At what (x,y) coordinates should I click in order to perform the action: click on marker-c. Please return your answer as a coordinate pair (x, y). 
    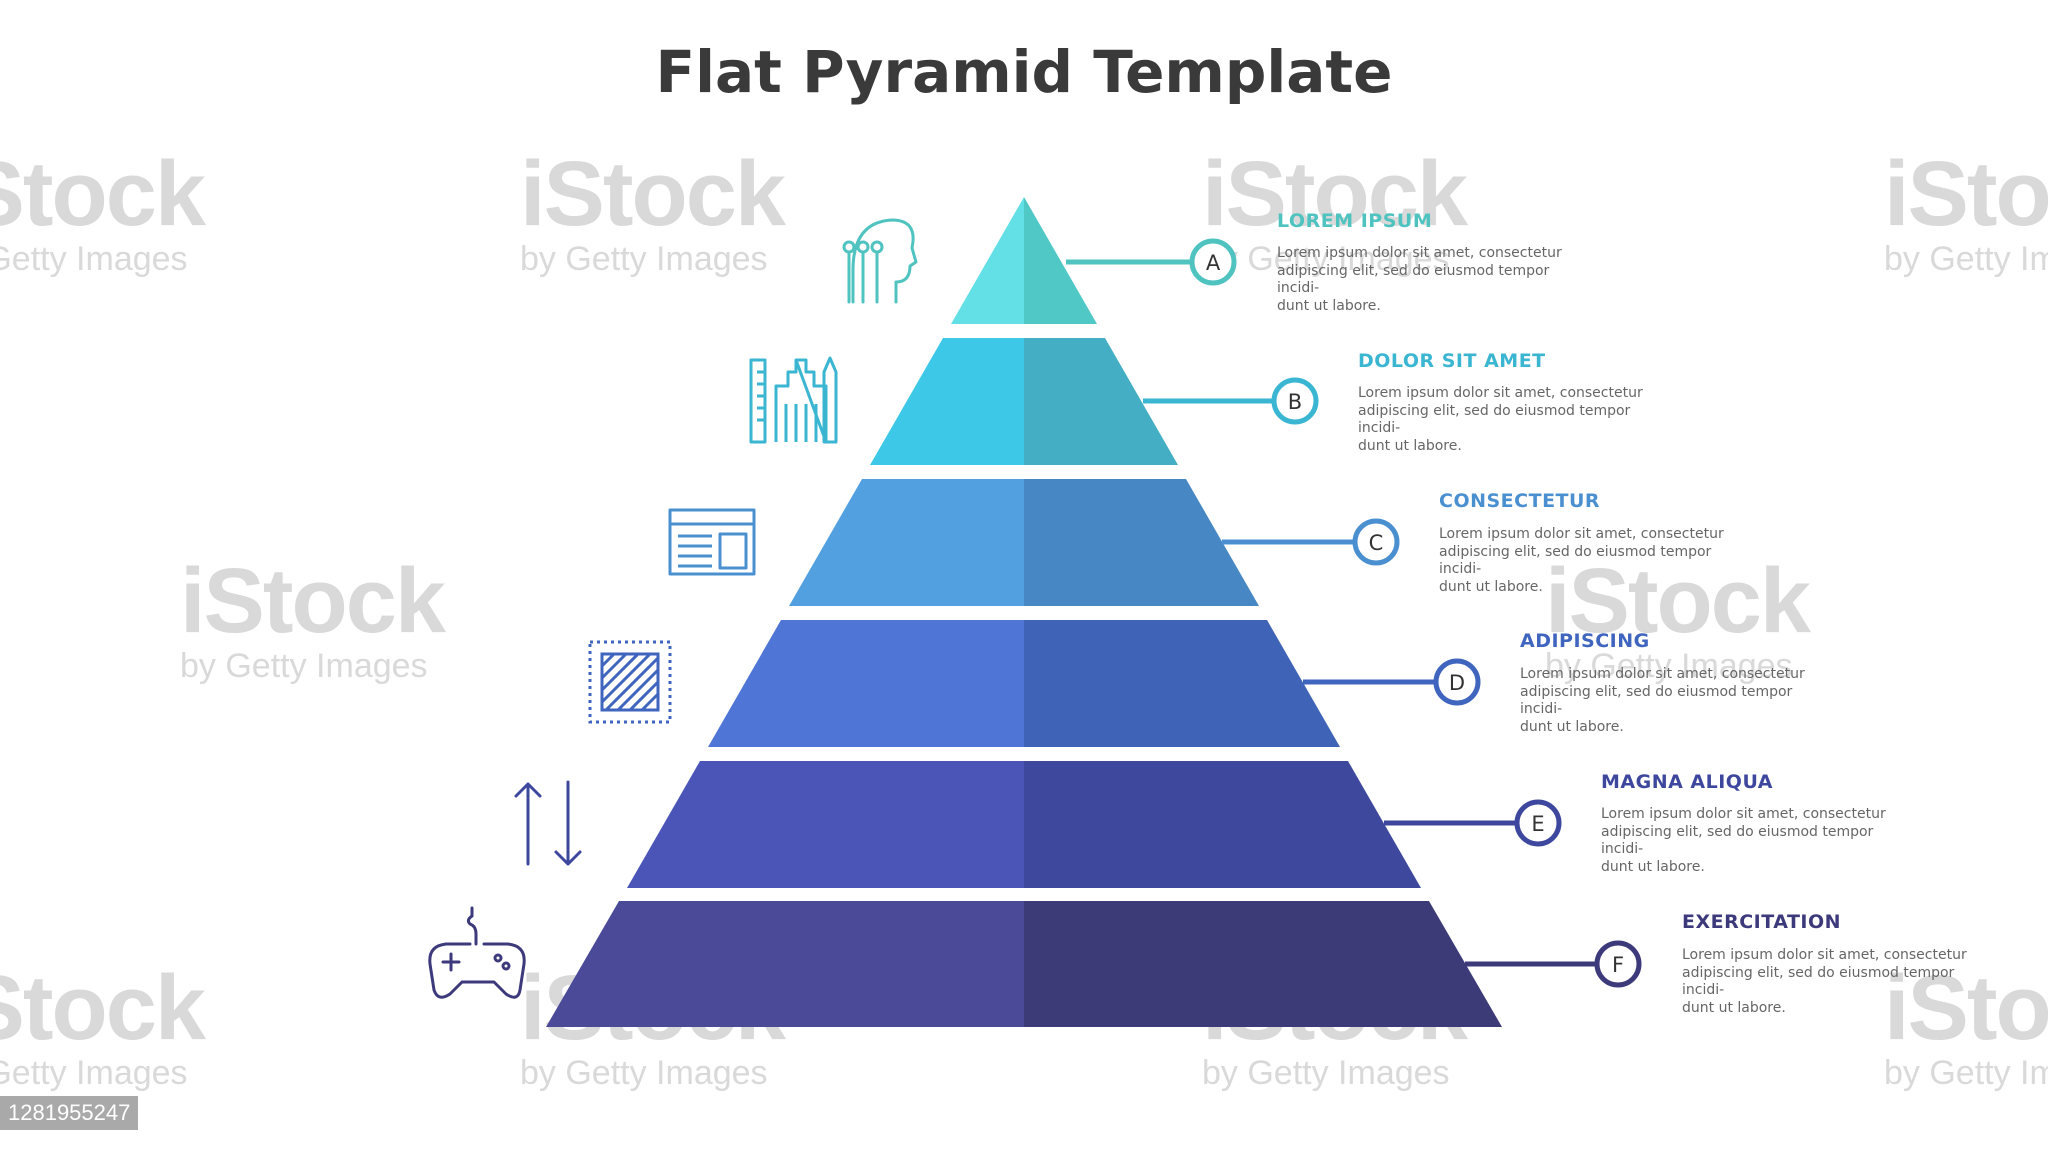
    Looking at the image, I should click on (1376, 542).